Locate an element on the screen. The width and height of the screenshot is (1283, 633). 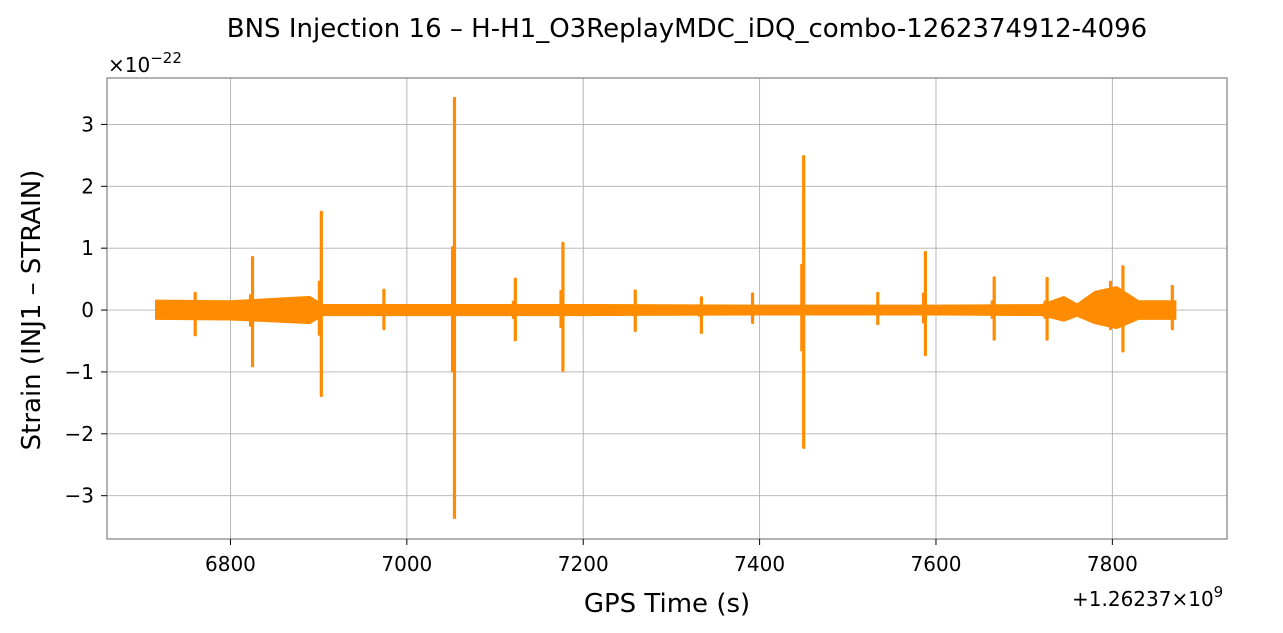
y-tick-label: 3 is located at coordinates (87, 124).